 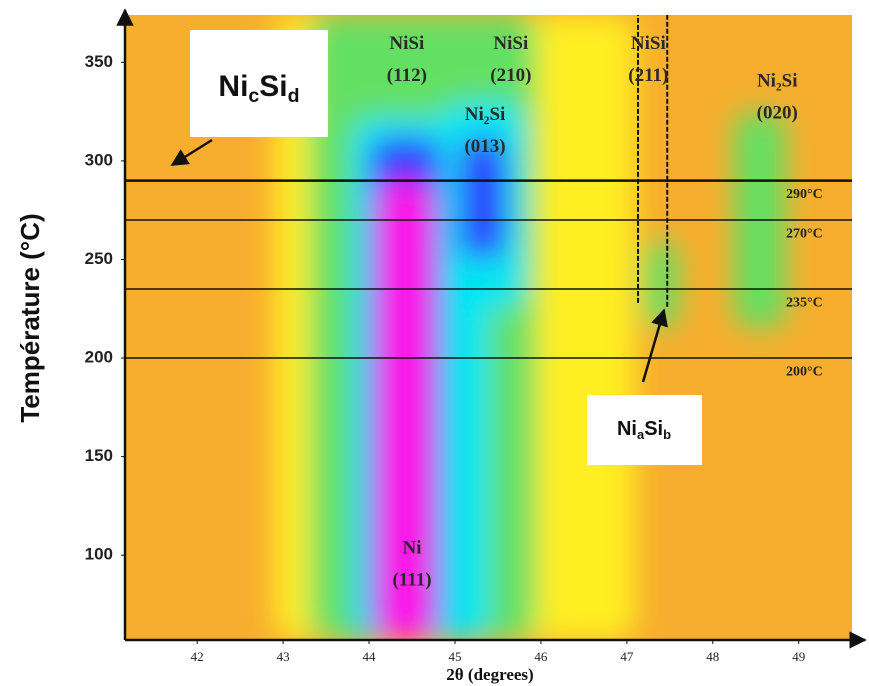 I want to click on peak-hkl: (210), so click(x=510, y=75).